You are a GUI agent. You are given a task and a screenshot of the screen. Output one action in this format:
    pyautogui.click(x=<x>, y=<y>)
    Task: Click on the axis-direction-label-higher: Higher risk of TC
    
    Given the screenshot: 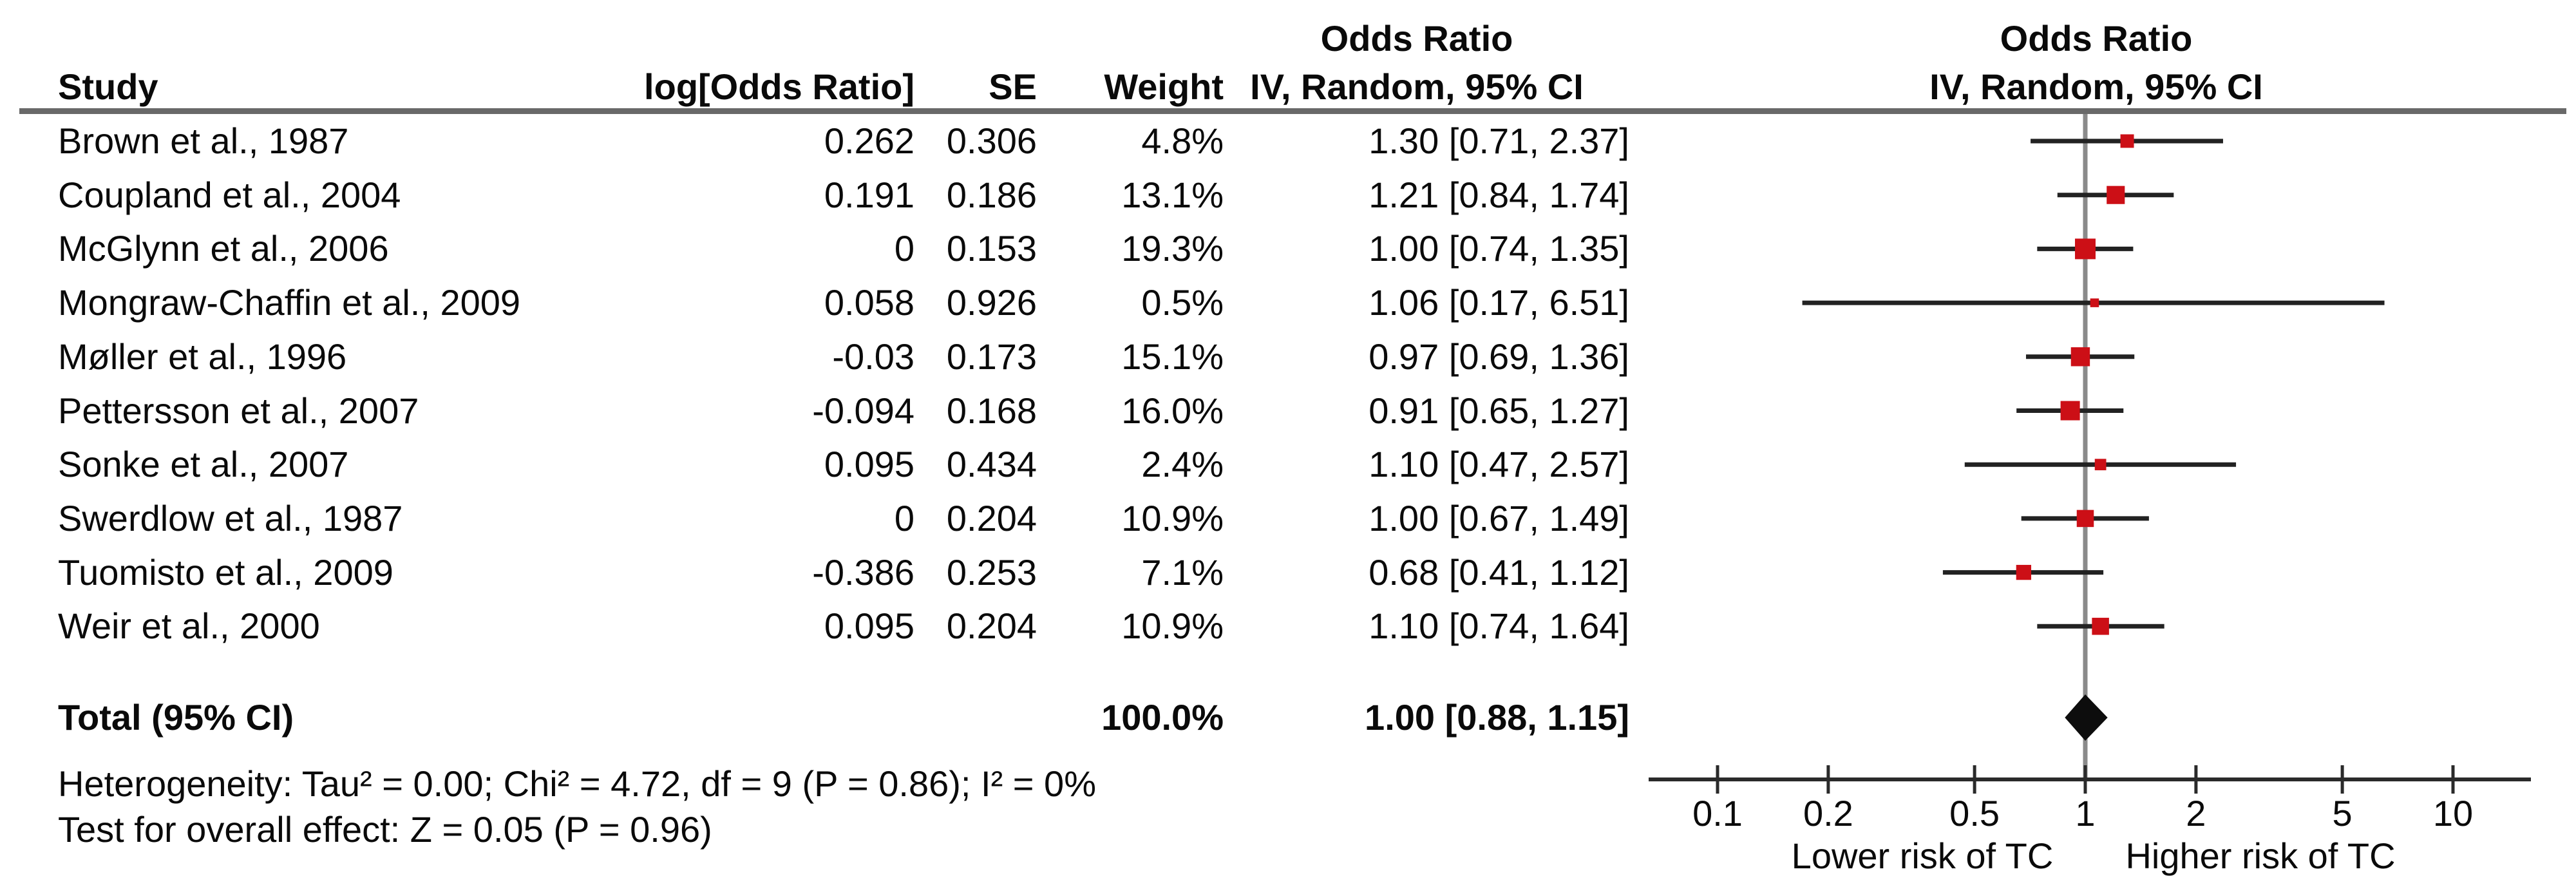 What is the action you would take?
    pyautogui.click(x=2260, y=855)
    